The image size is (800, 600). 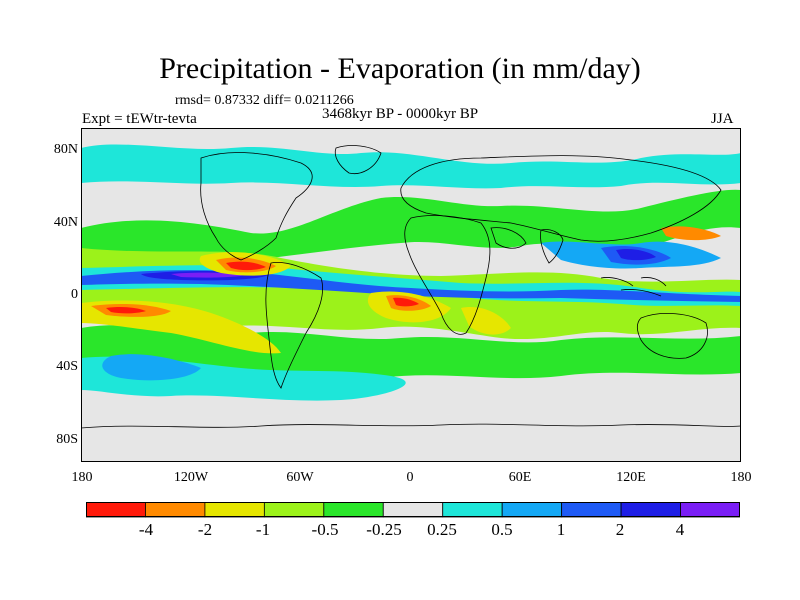 I want to click on colorbar-label: 4, so click(x=680, y=529).